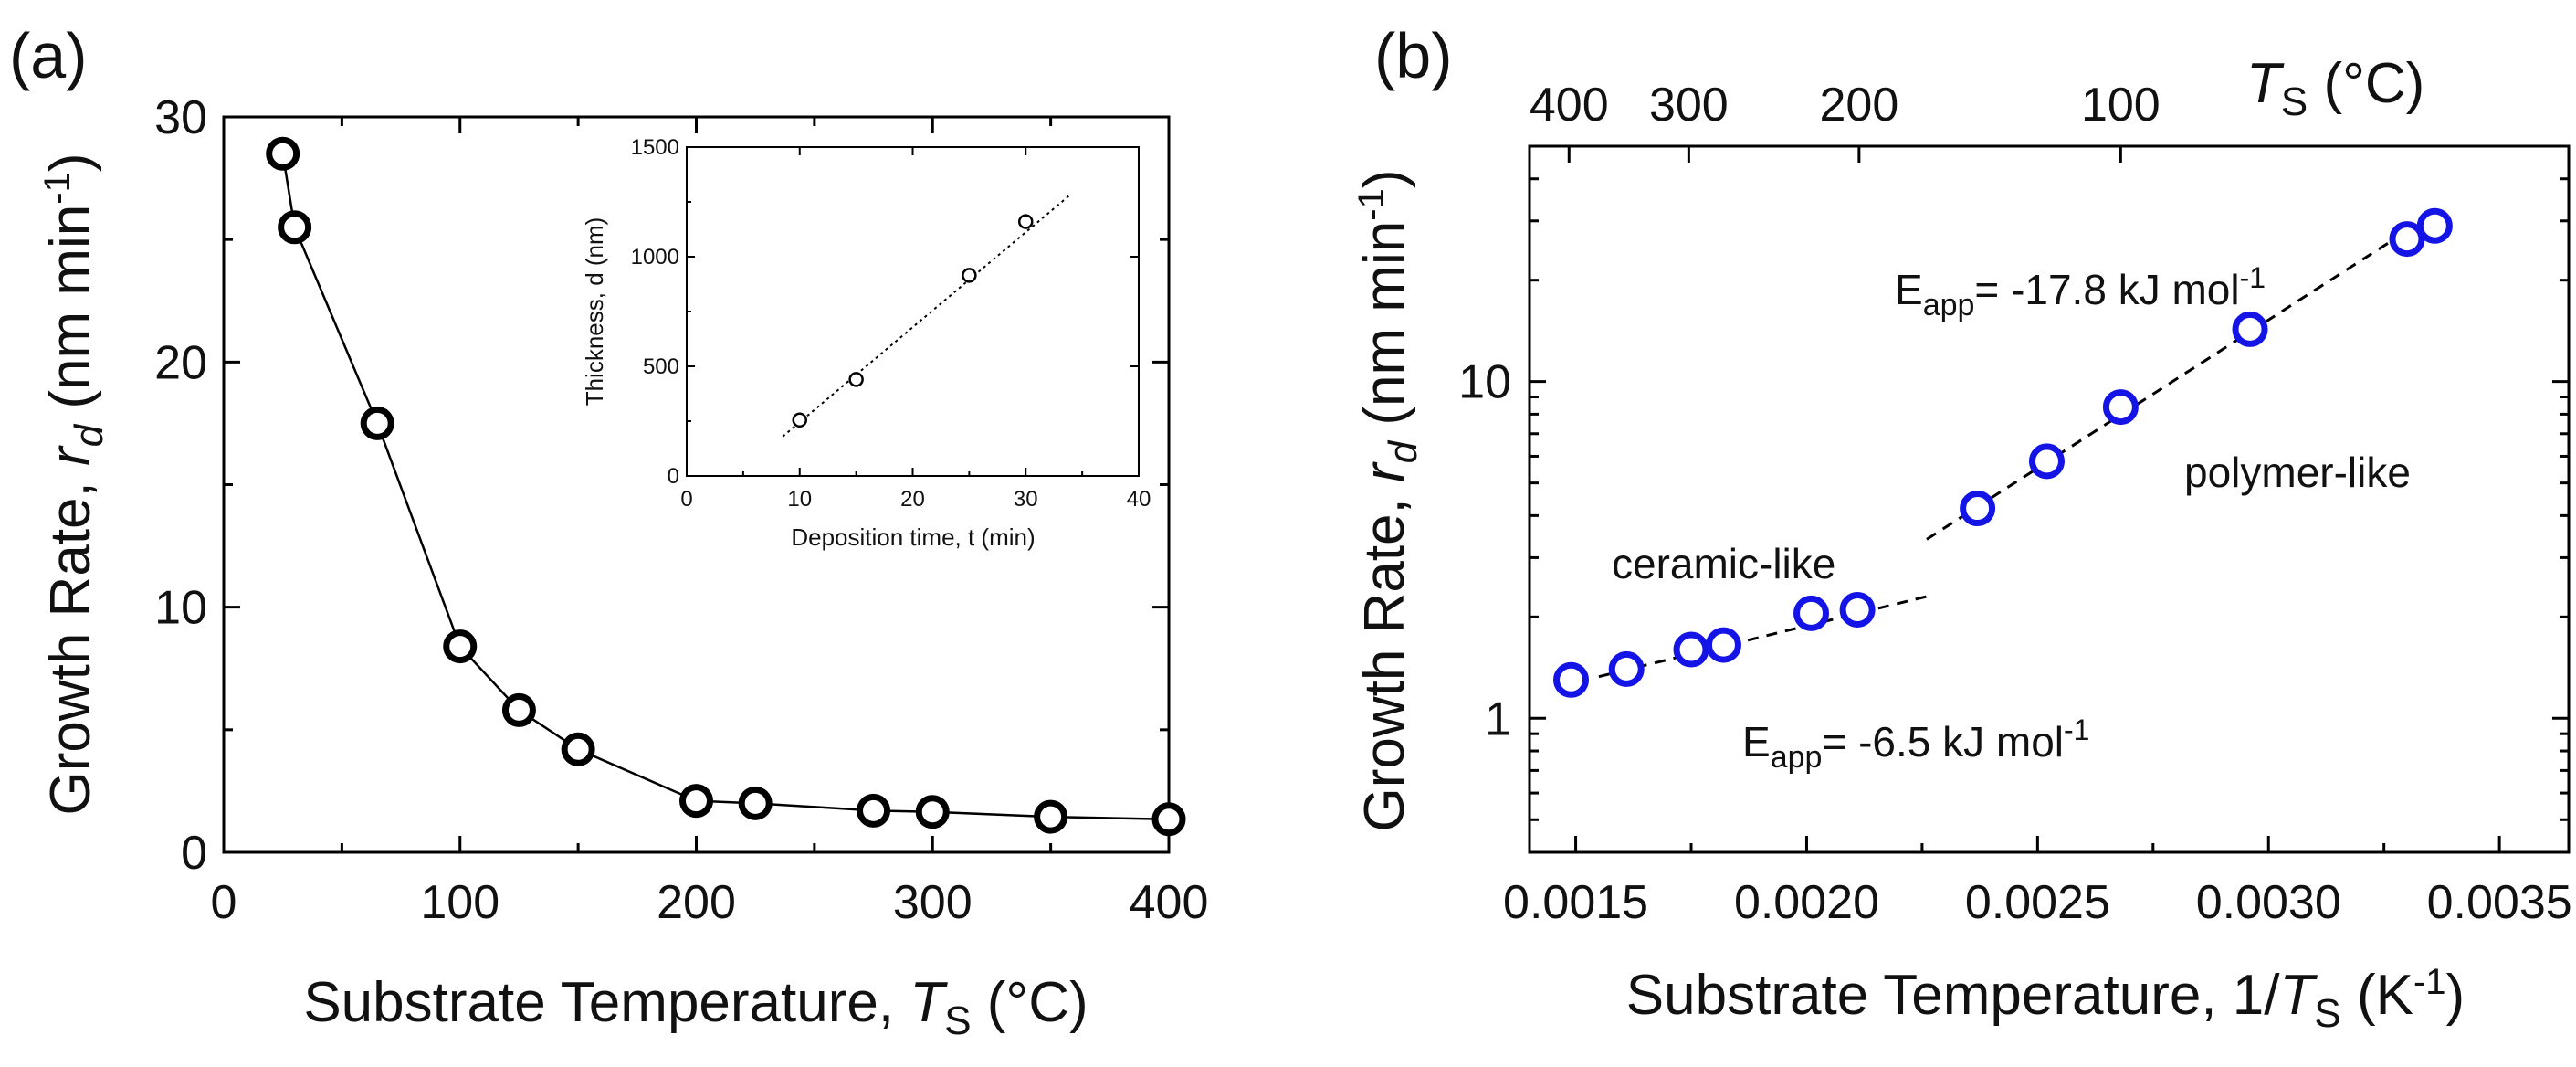 This screenshot has height=1067, width=2576. I want to click on panel-a-xlabel: Substrate Temperature, TS (°C), so click(695, 1007).